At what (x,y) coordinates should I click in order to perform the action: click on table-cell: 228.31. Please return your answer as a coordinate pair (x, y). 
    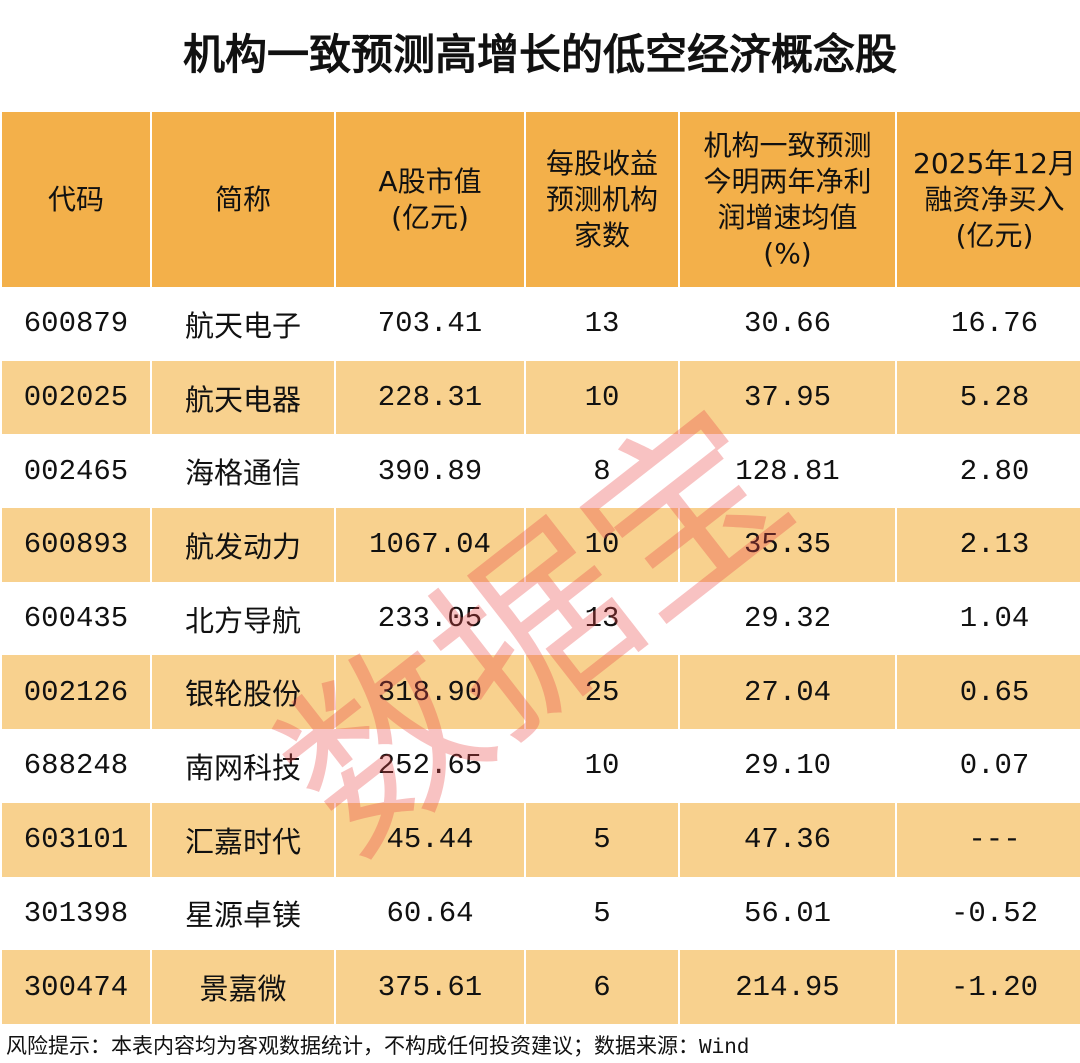
    Looking at the image, I should click on (430, 397).